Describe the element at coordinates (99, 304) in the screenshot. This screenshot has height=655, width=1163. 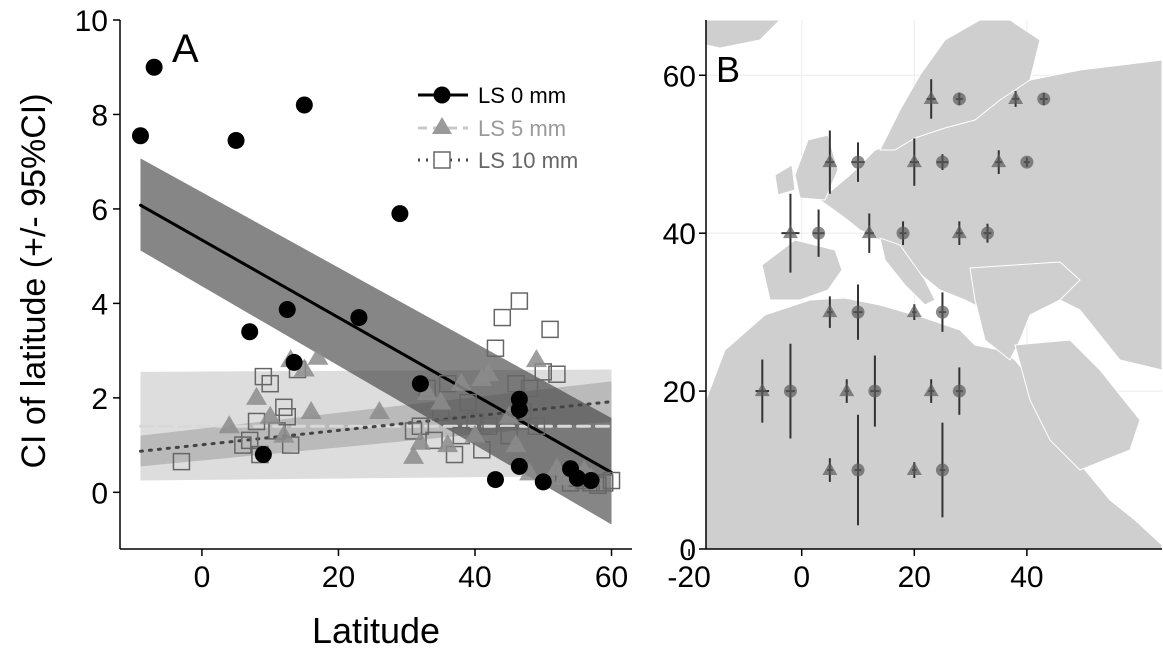
I see `y-tick-label: 4` at that location.